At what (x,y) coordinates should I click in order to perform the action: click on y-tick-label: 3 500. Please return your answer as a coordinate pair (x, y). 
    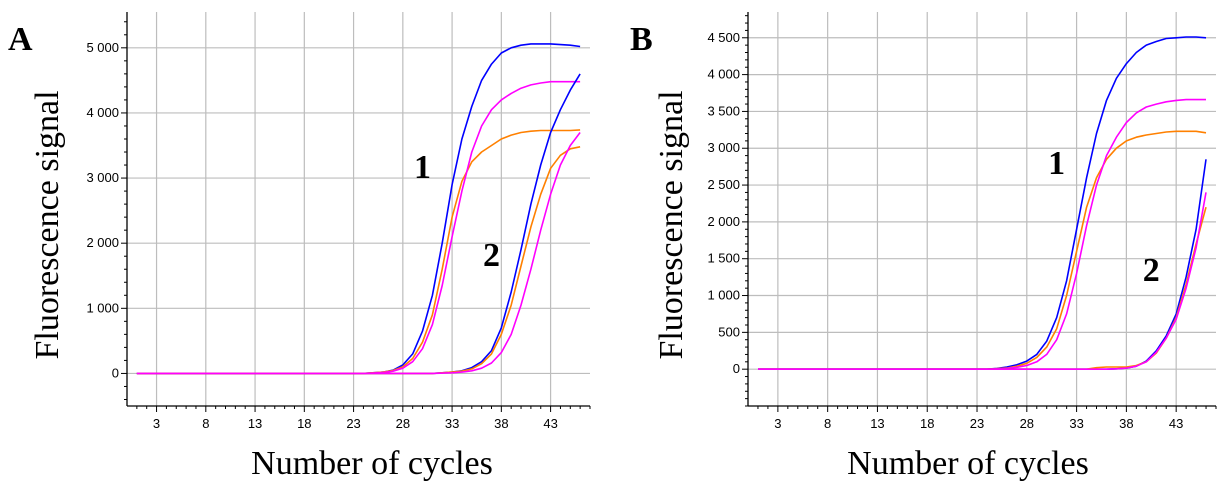
    Looking at the image, I should click on (723, 110).